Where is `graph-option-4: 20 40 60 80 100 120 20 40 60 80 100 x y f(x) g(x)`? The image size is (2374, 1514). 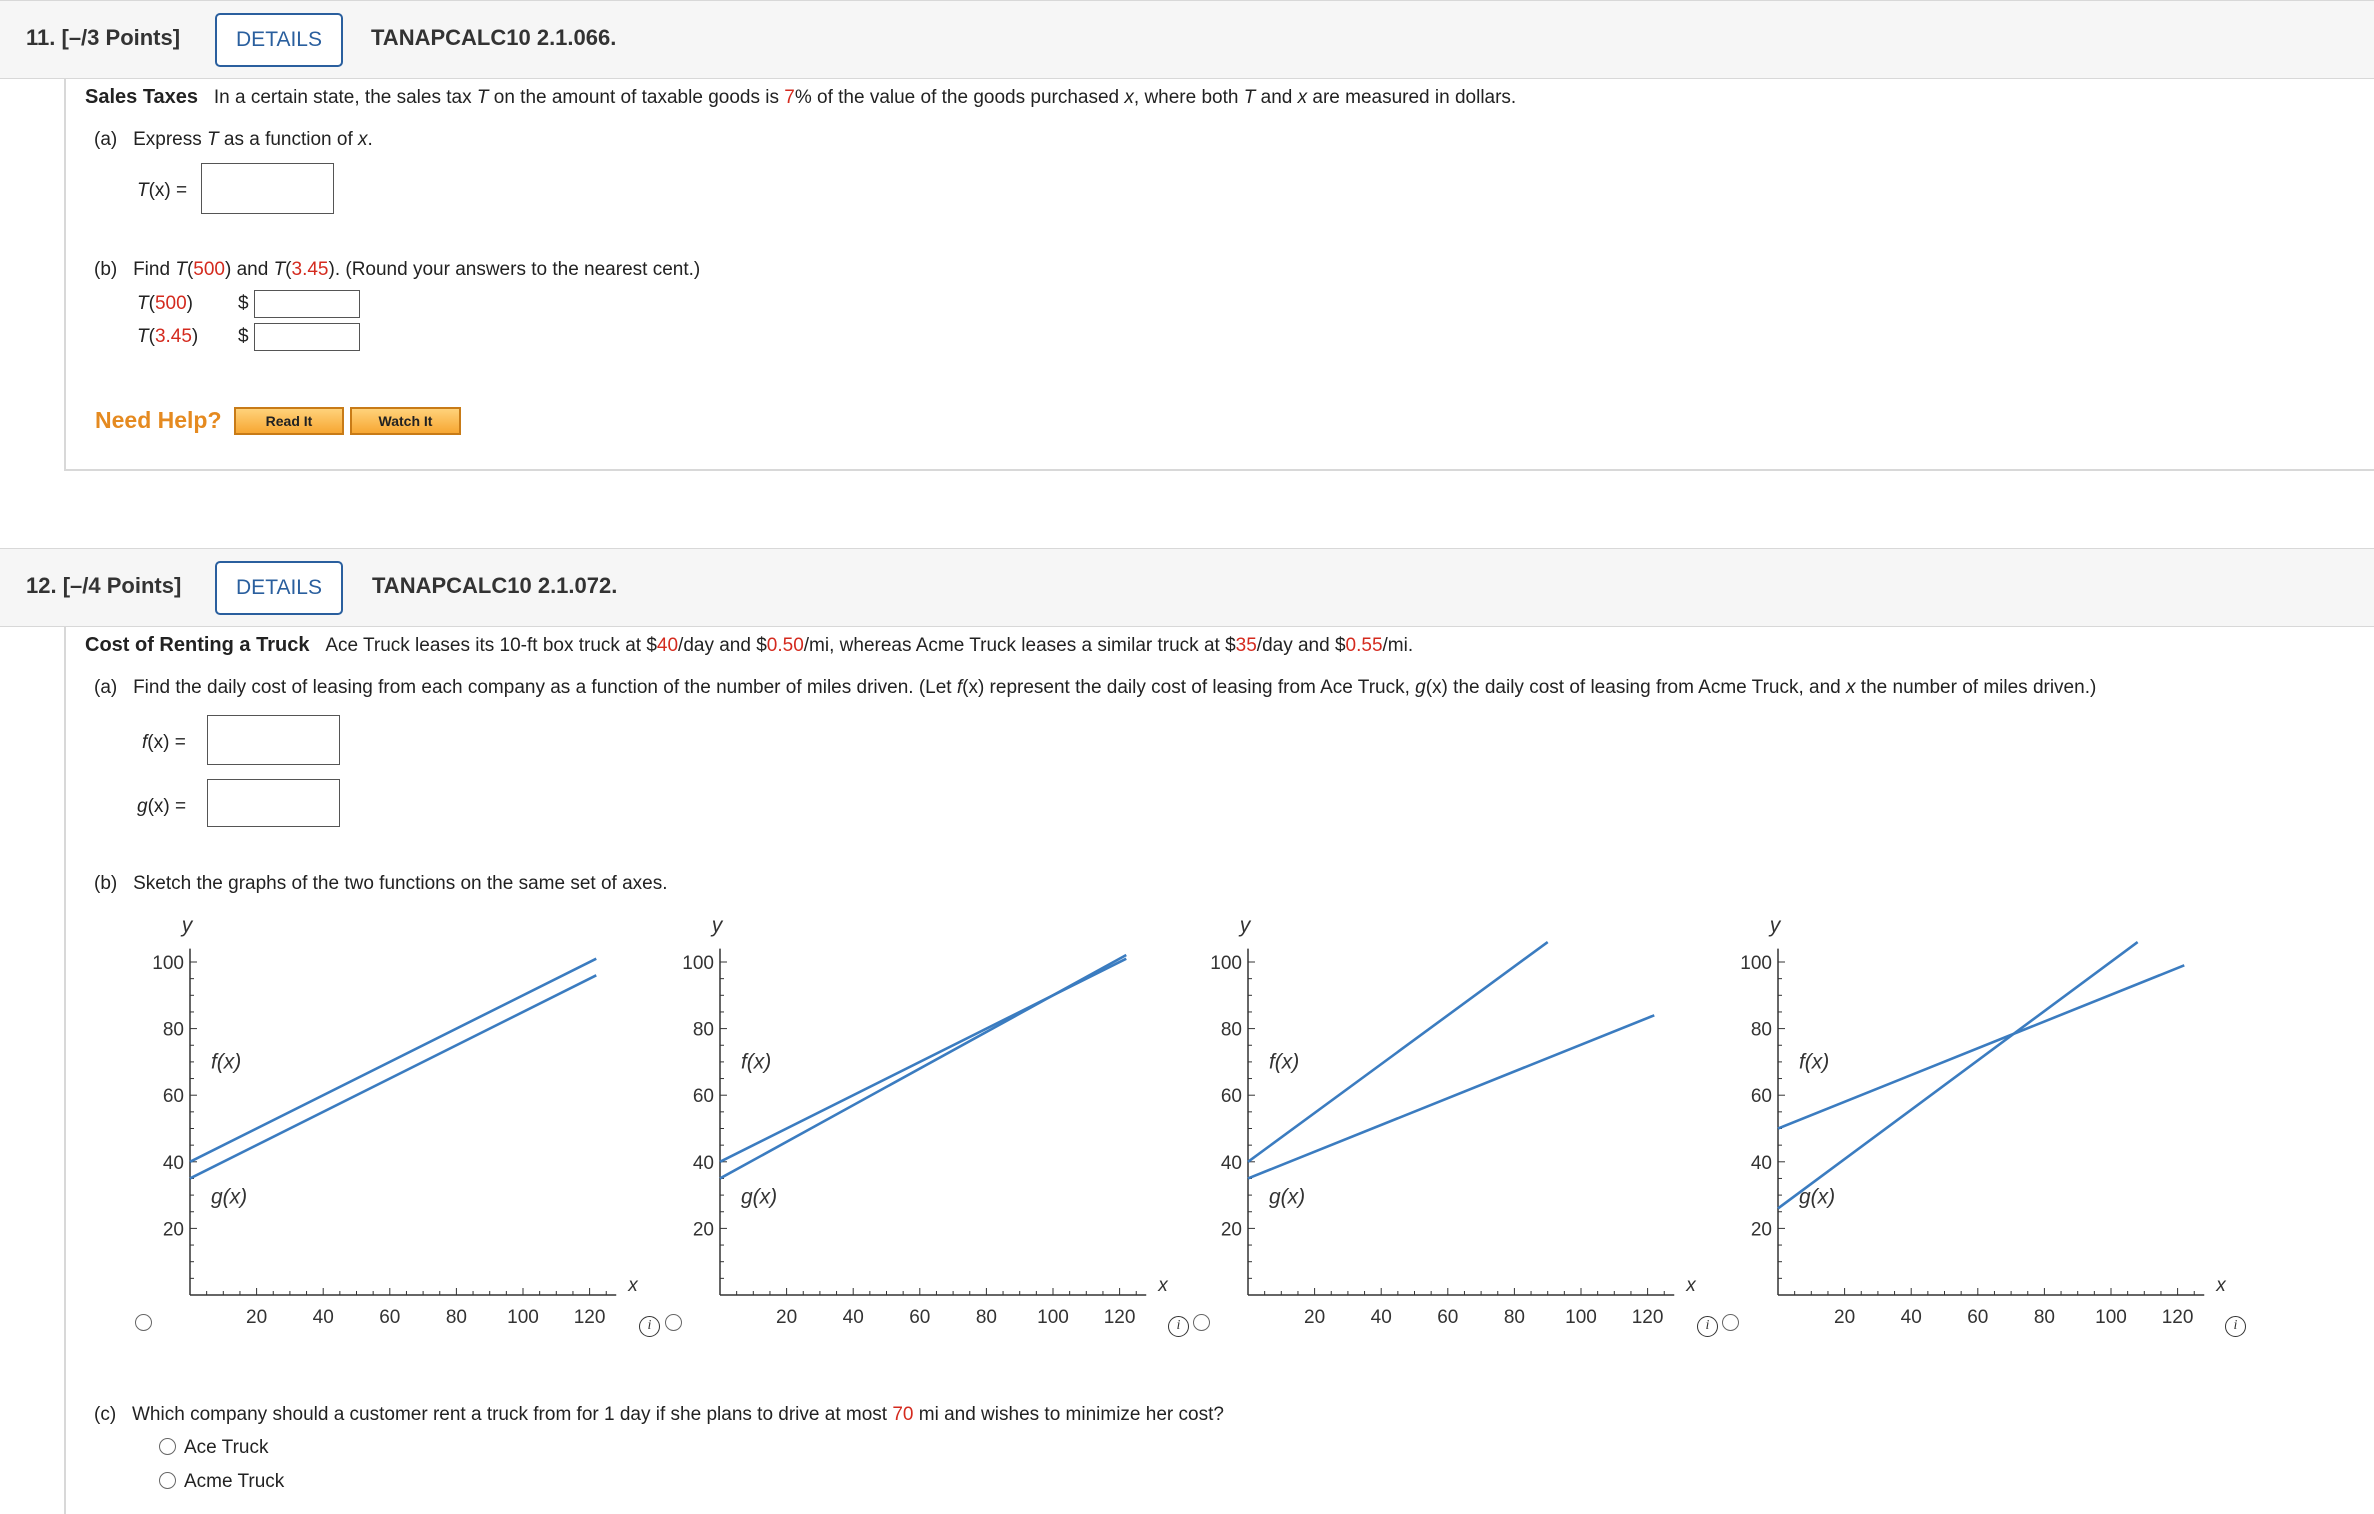 graph-option-4: 20 40 60 80 100 120 20 40 60 80 100 x y f(x) g(x) is located at coordinates (1983, 1121).